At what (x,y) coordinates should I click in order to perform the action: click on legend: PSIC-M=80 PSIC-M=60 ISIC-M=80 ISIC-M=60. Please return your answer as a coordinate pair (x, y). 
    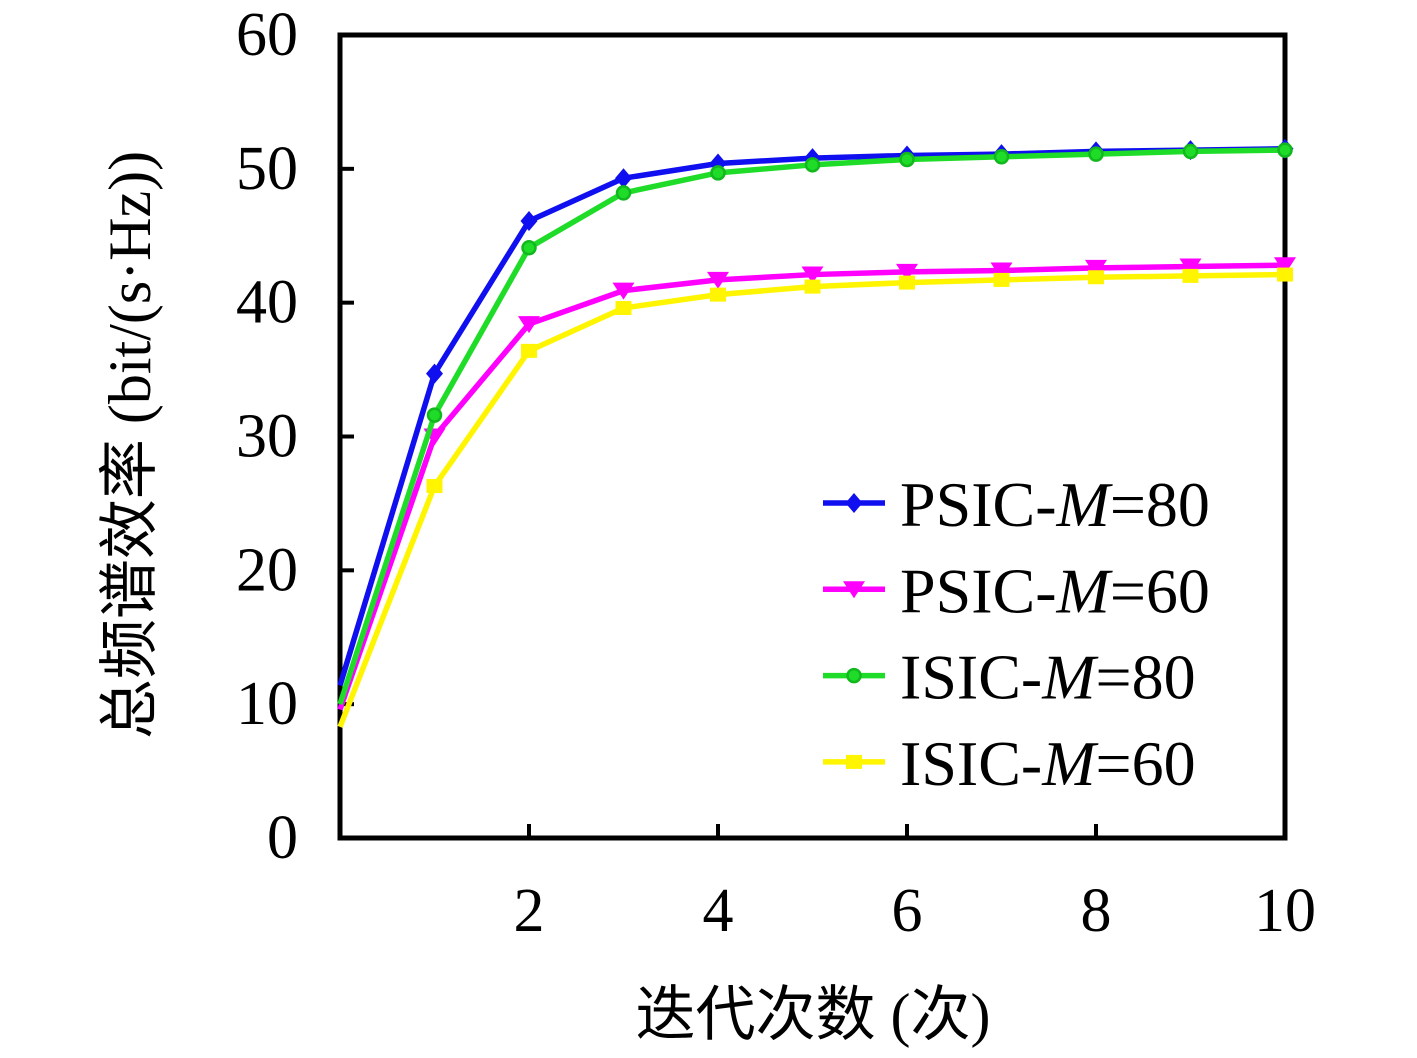
    Looking at the image, I should click on (1016, 633).